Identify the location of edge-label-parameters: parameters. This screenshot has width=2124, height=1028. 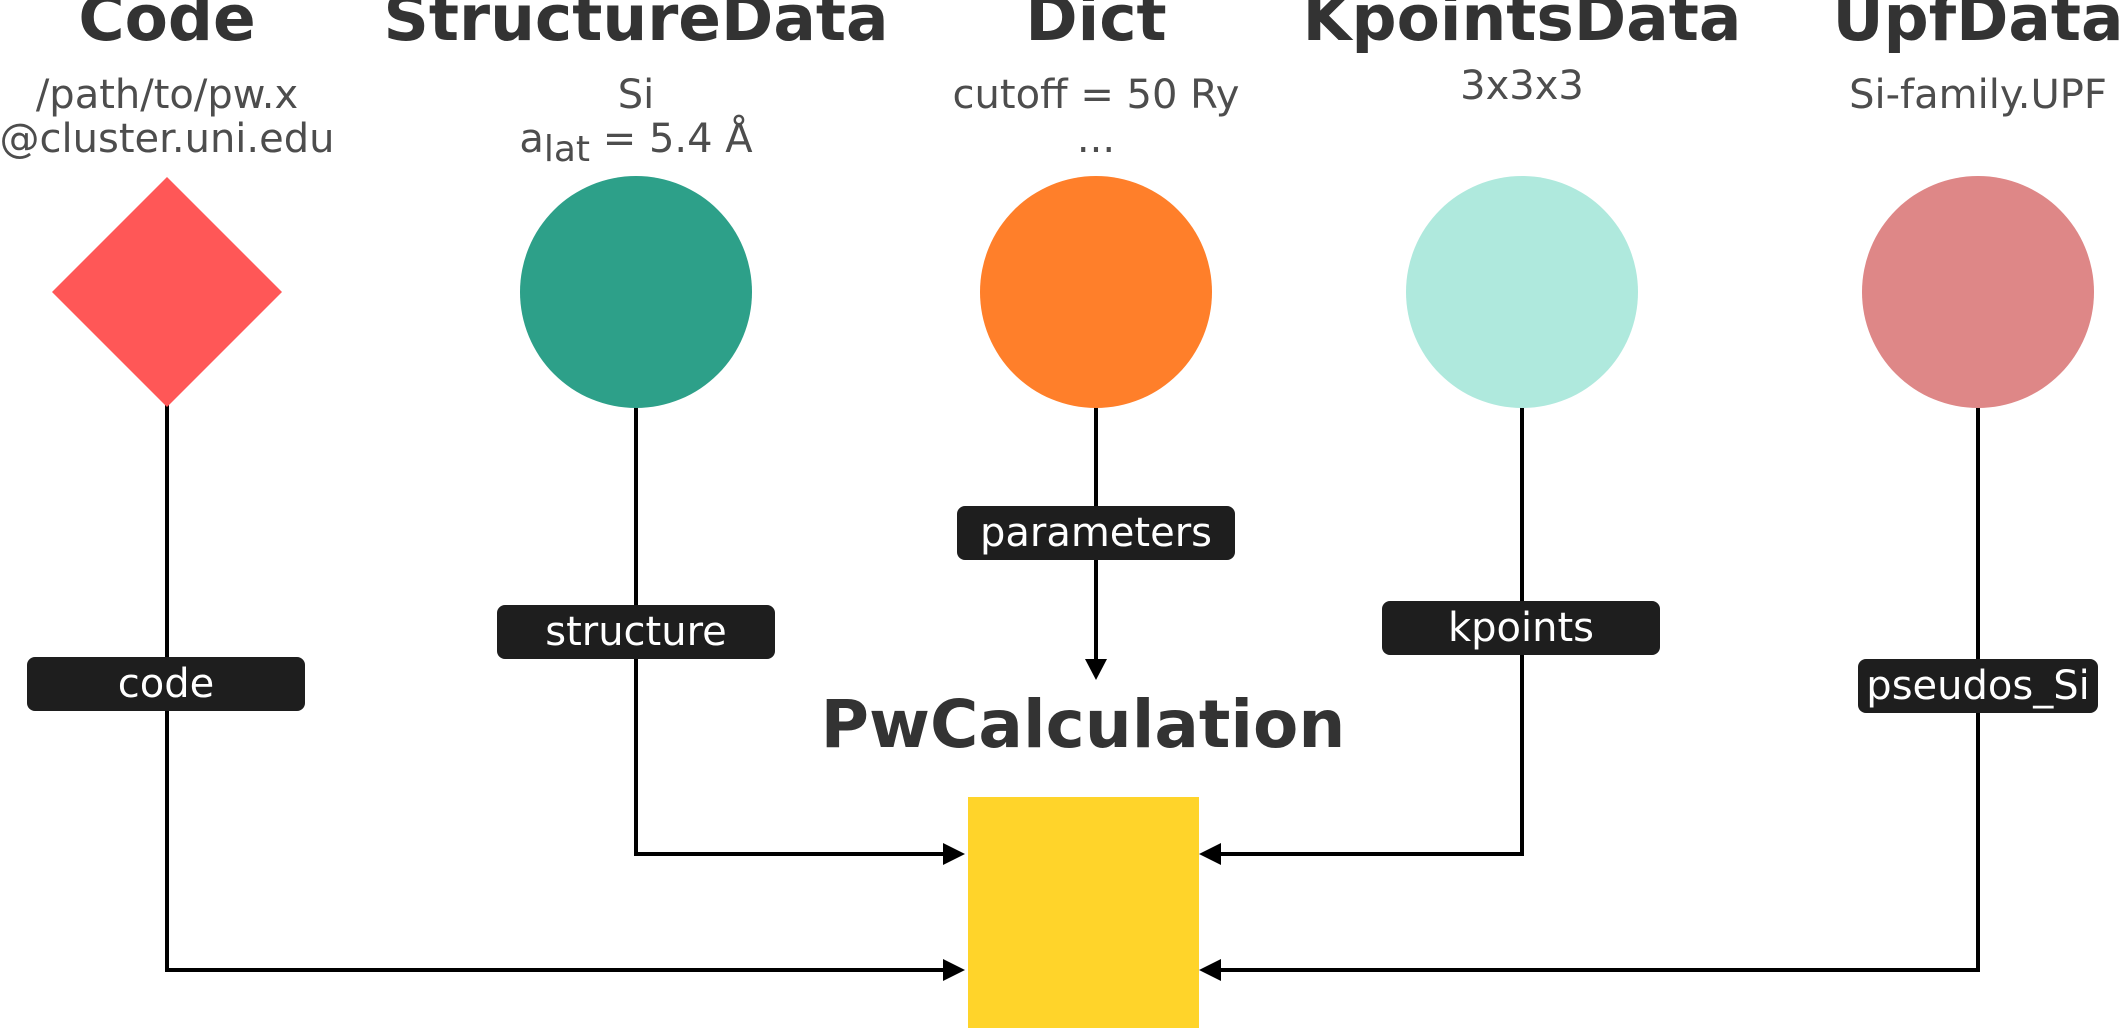
(1096, 533).